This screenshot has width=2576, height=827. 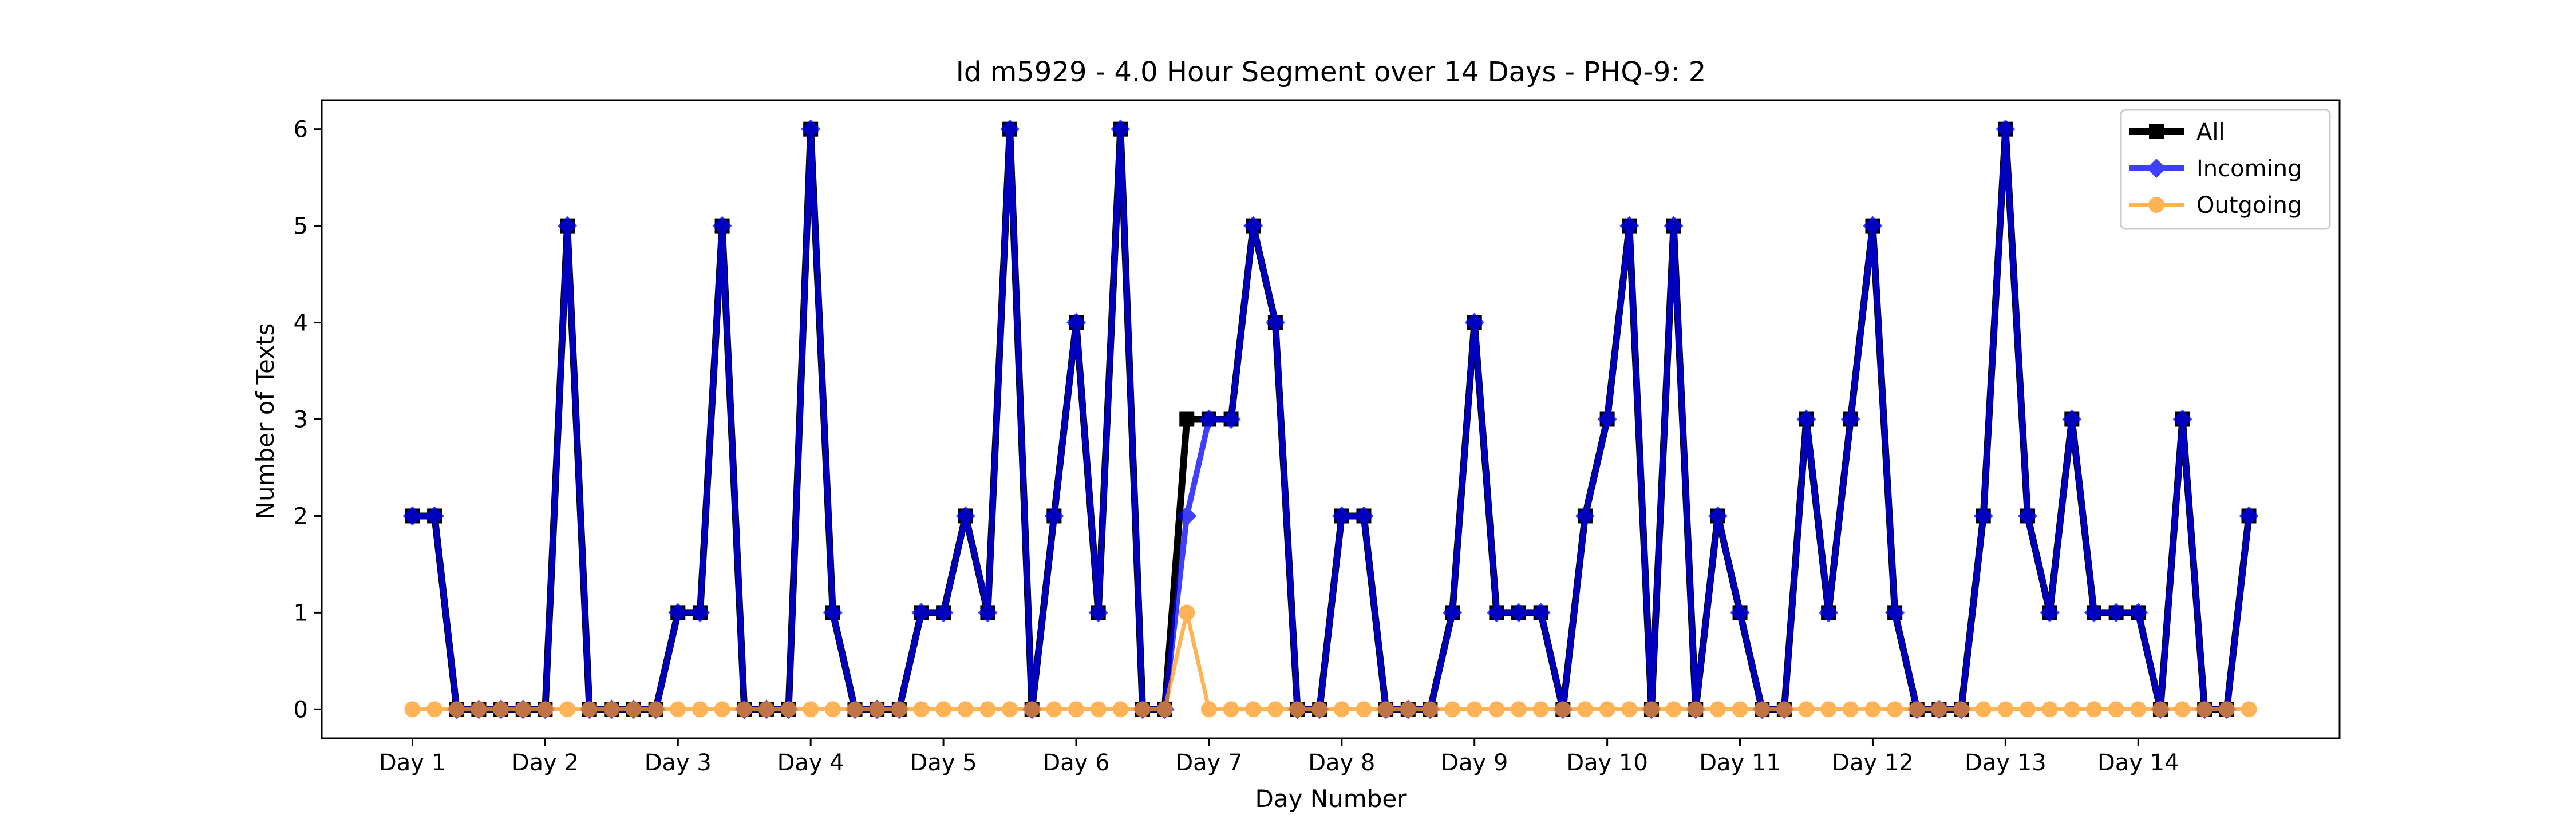 I want to click on x-tick-label: Day 2, so click(x=545, y=763).